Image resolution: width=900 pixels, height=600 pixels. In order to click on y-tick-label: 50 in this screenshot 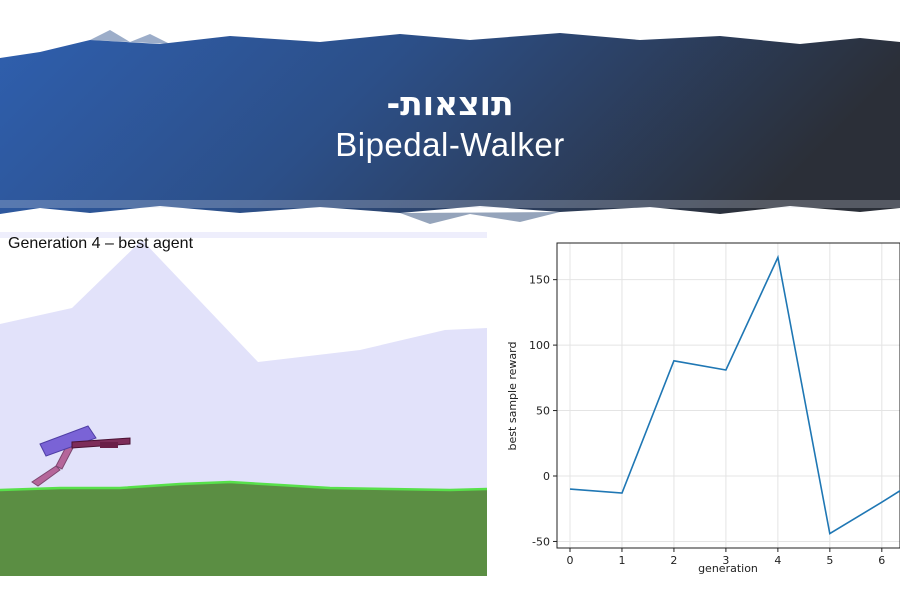, I will do `click(543, 411)`.